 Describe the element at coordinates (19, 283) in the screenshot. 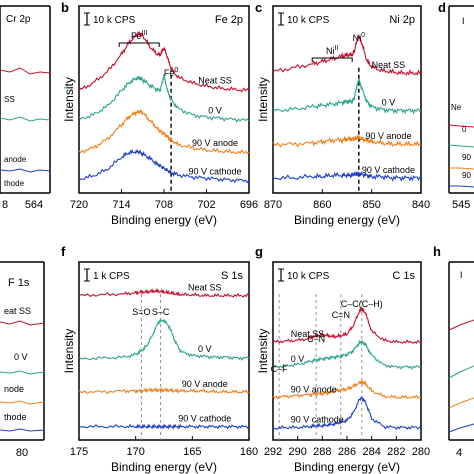

I see `fragment-bottom-left-title: F 1s` at that location.